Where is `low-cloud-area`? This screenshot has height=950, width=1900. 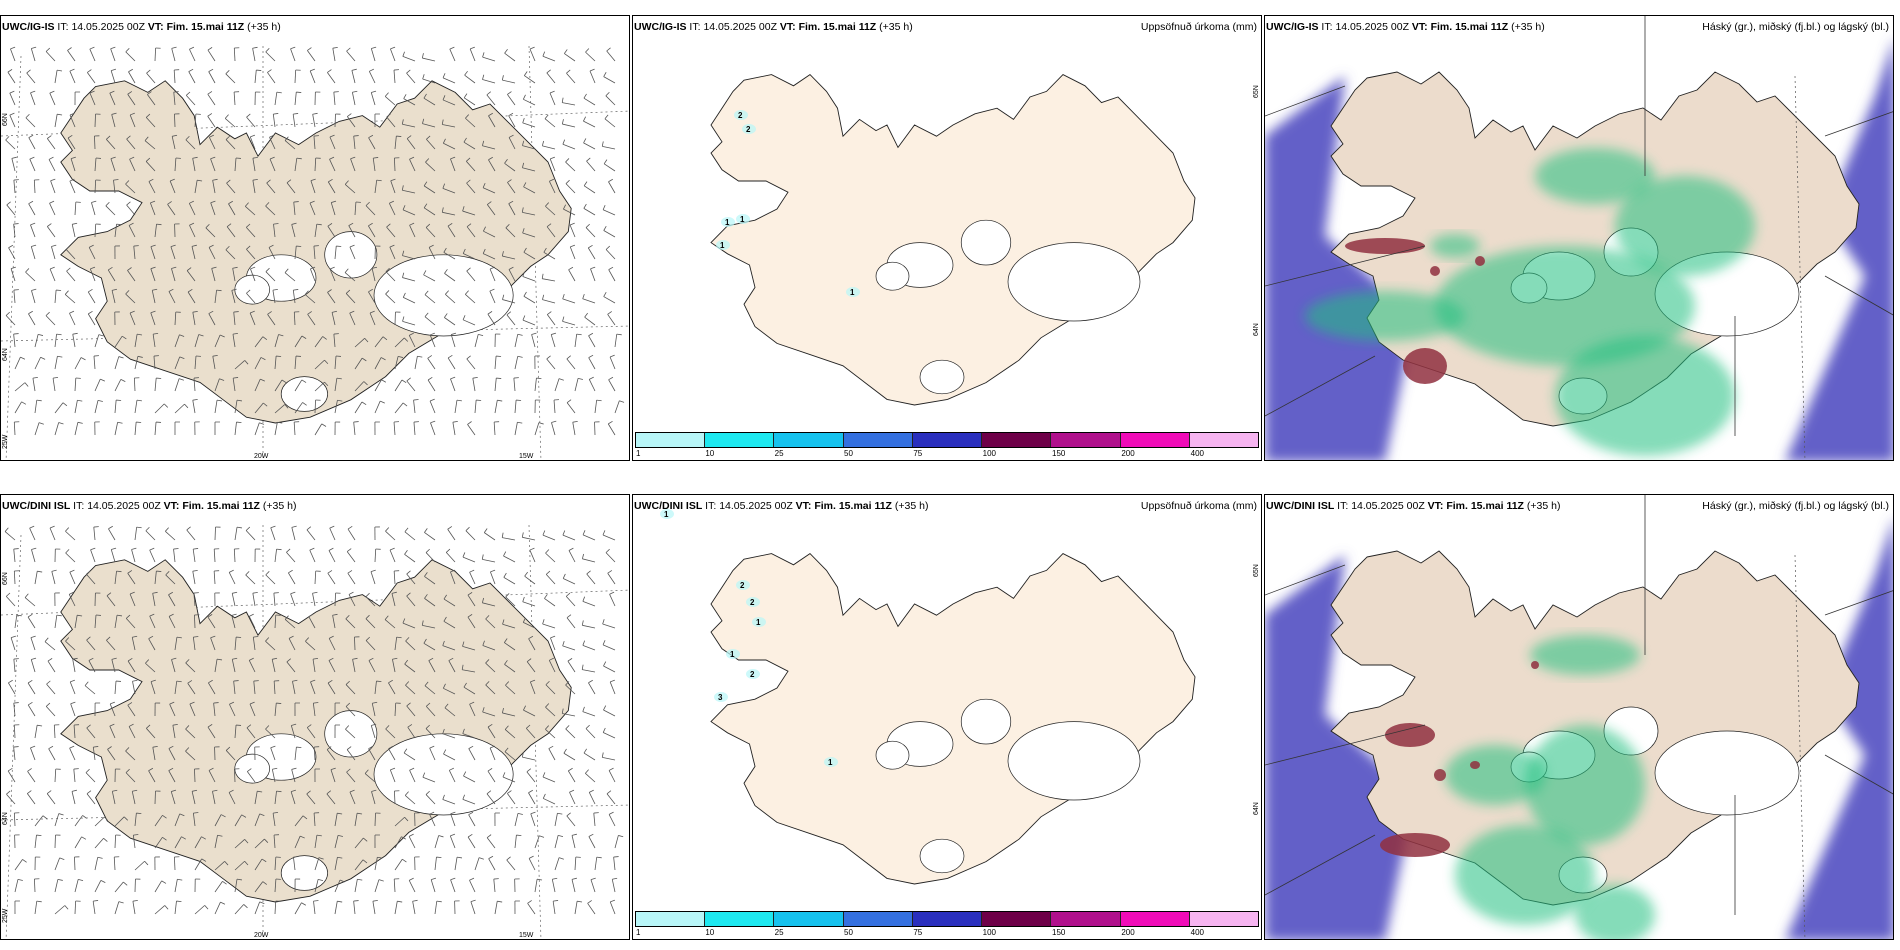
low-cloud-area is located at coordinates (1839, 730).